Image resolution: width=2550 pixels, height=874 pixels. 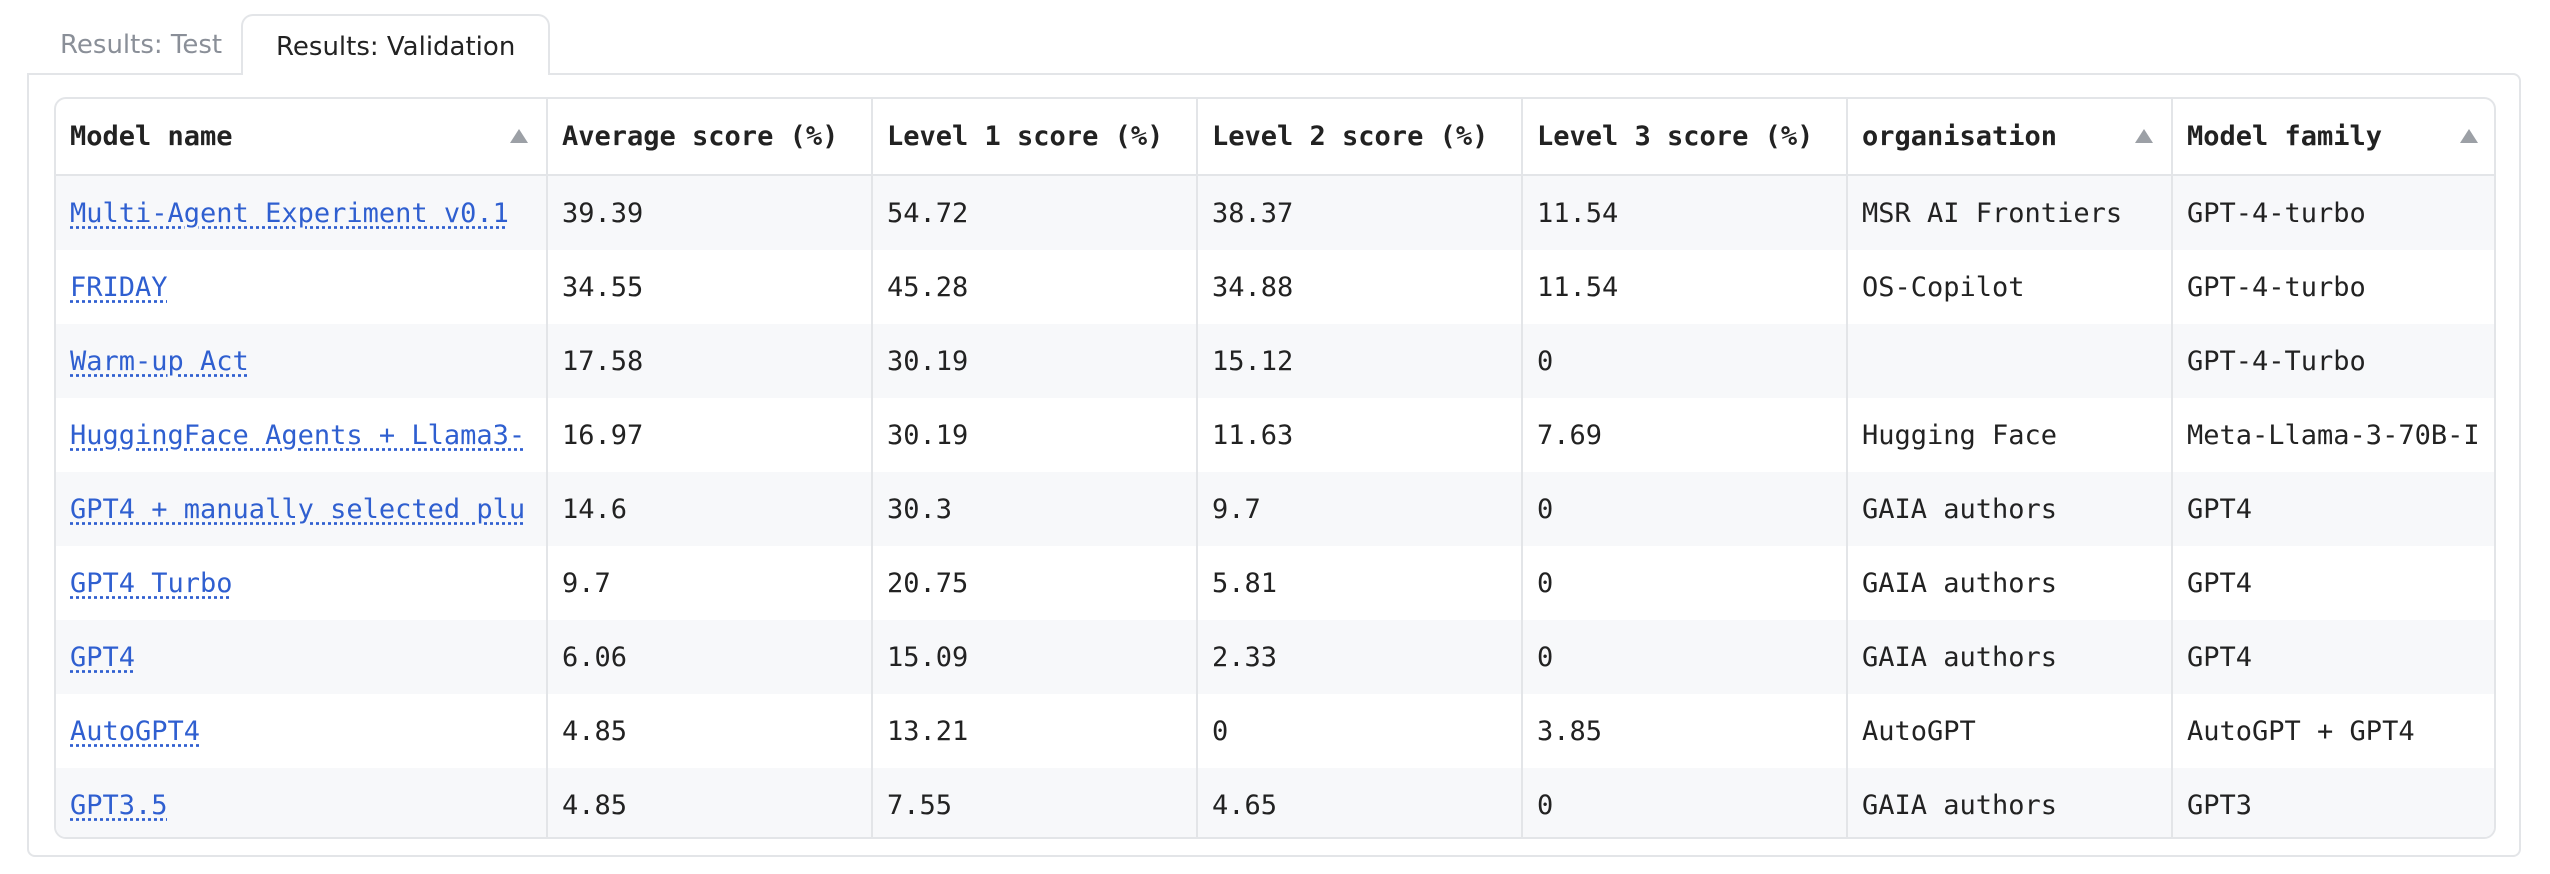 What do you see at coordinates (302, 137) in the screenshot?
I see `column-header: Model name` at bounding box center [302, 137].